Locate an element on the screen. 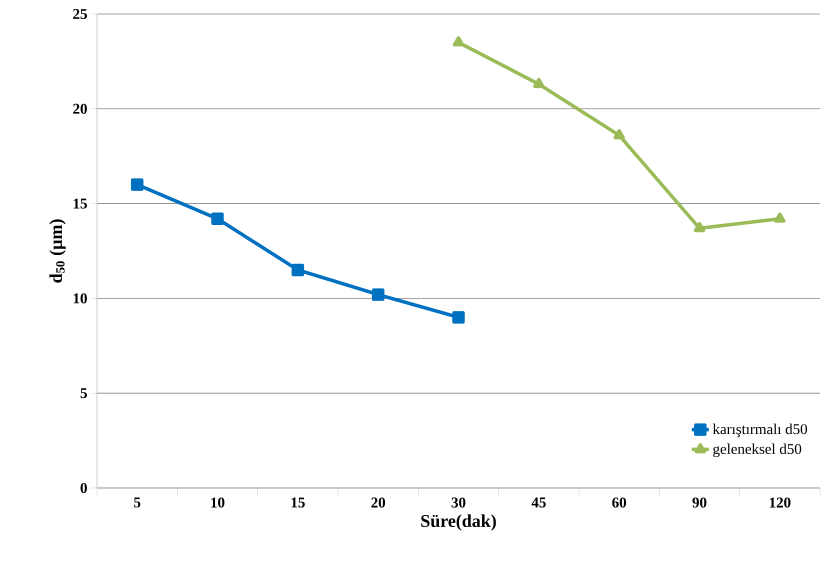  x-tick-label: 90 is located at coordinates (699, 503).